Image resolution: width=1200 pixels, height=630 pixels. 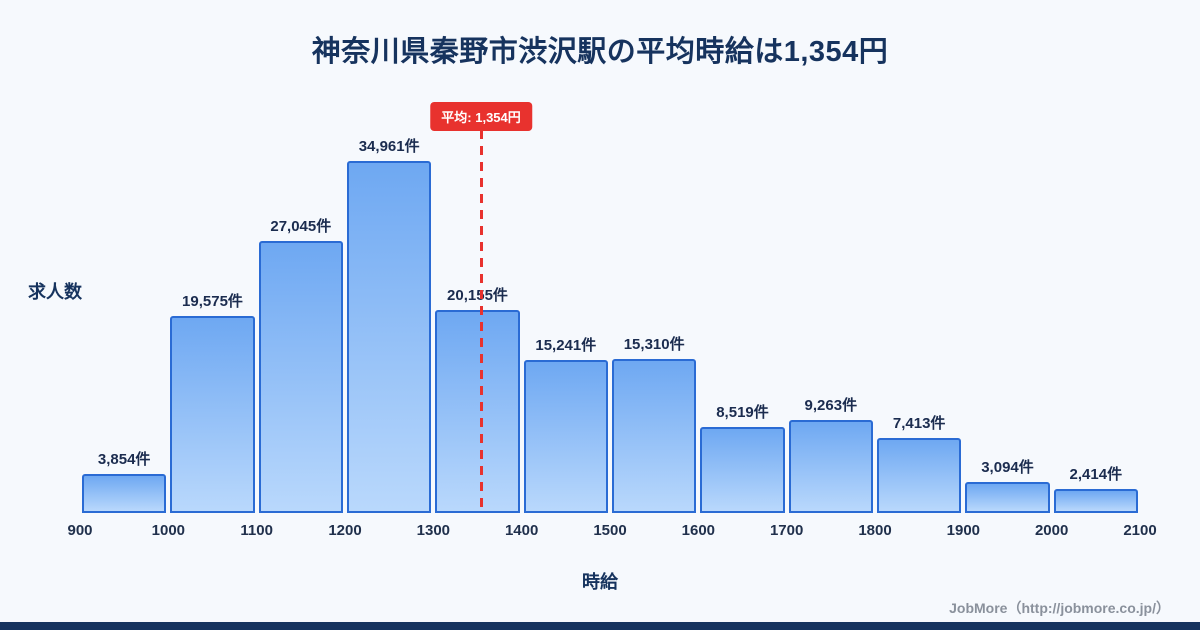 What do you see at coordinates (212, 403) in the screenshot?
I see `bar: 19,575件` at bounding box center [212, 403].